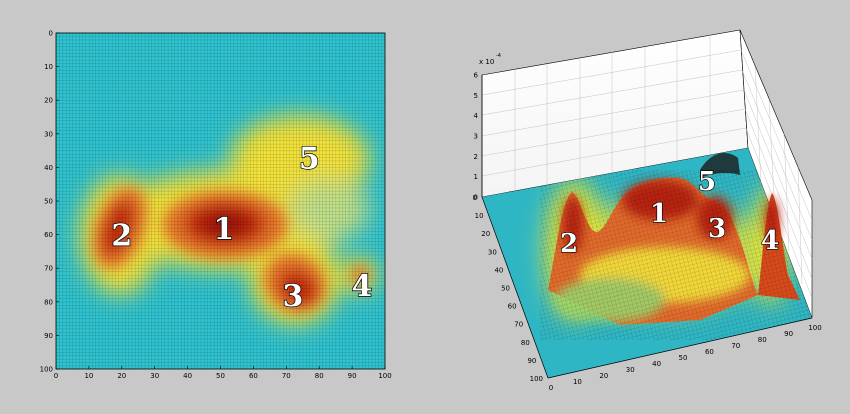 This screenshot has height=414, width=850. I want to click on surface-z-ticks: 0 1 2 3 4 5 6, so click(476, 137).